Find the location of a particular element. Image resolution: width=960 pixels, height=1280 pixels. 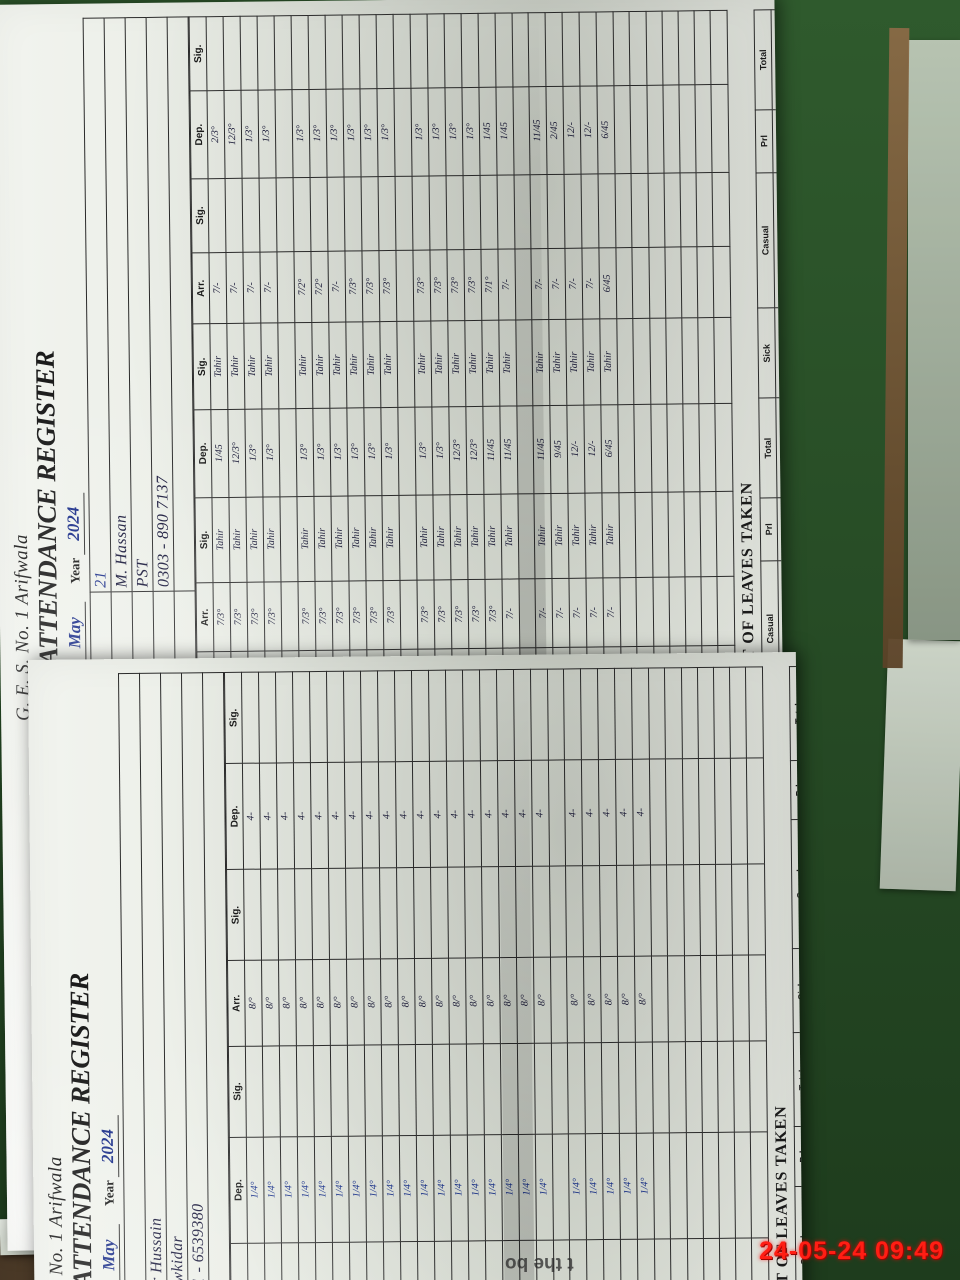

entry-cell: 11/45 is located at coordinates (508, 449).